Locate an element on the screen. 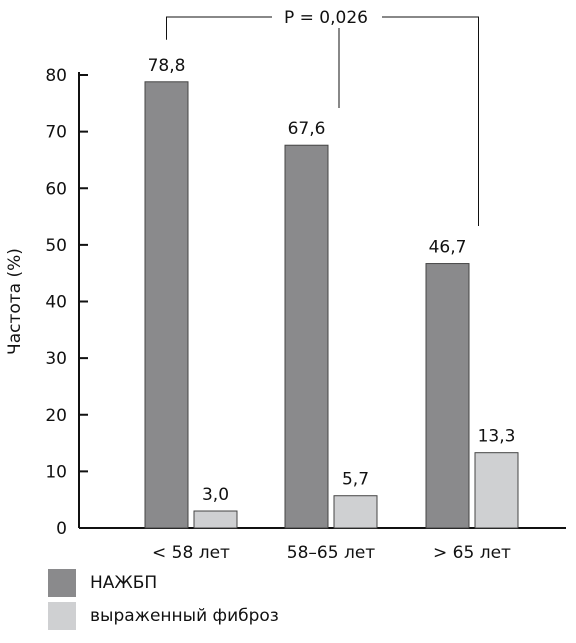 The image size is (576, 643). y-axis-title: Частота (%) is located at coordinates (15, 301).